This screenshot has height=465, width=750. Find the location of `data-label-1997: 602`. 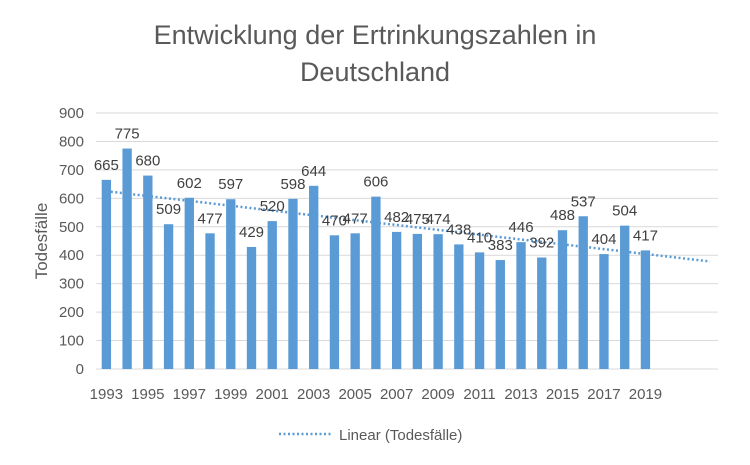

data-label-1997: 602 is located at coordinates (189, 183).